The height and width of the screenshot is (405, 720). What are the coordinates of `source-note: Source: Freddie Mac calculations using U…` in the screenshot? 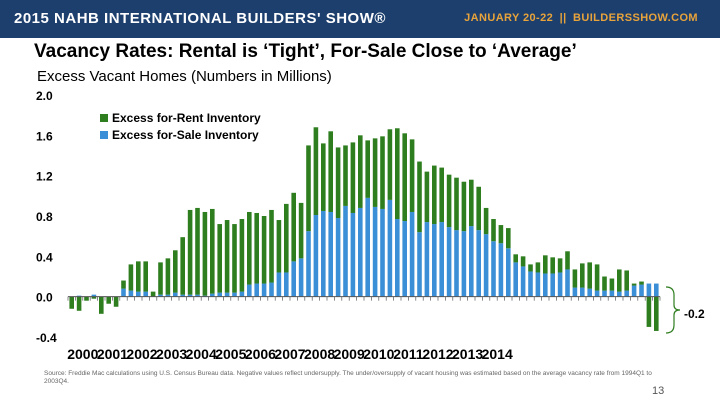 It's located at (348, 377).